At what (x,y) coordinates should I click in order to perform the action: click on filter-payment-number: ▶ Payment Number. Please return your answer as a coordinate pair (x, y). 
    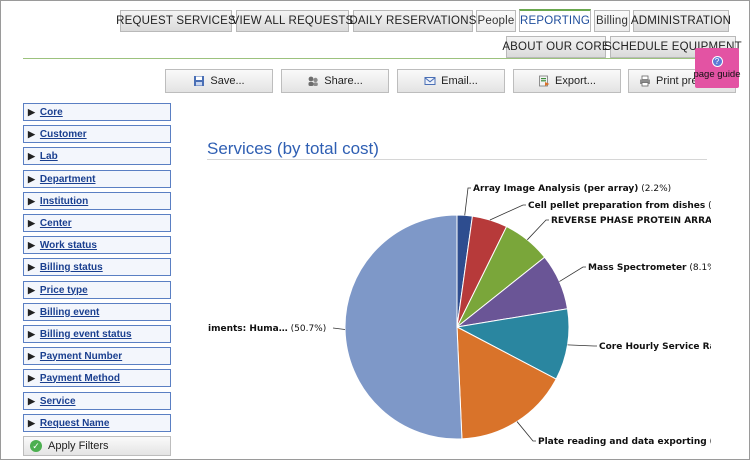
    Looking at the image, I should click on (97, 356).